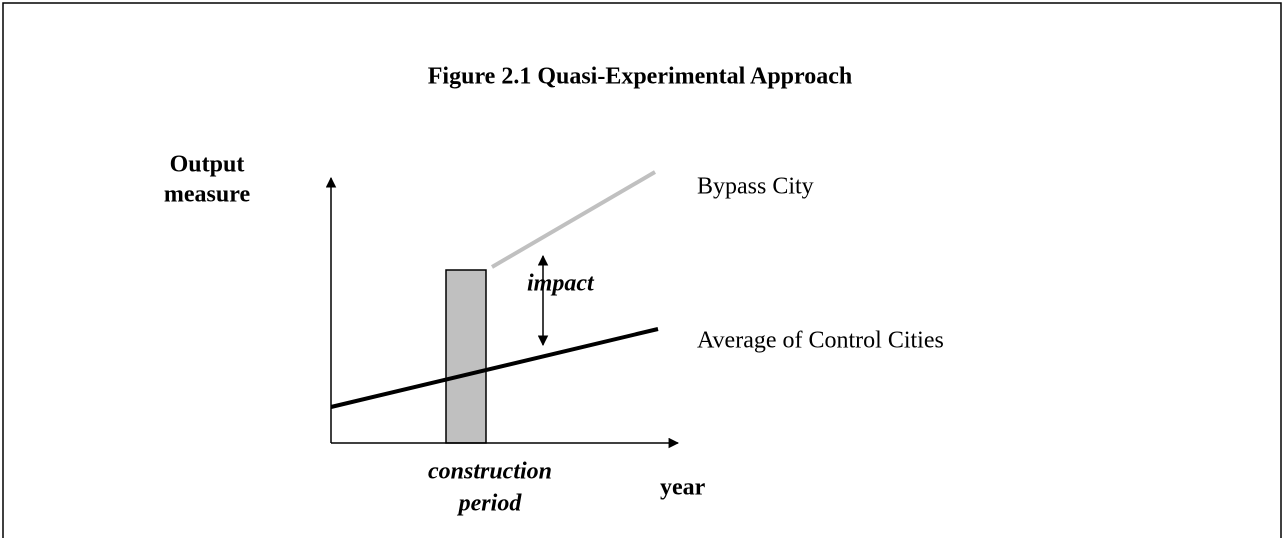 This screenshot has height=538, width=1284. I want to click on figure-title: Figure 2.1 Quasi-Experimental Approach, so click(640, 77).